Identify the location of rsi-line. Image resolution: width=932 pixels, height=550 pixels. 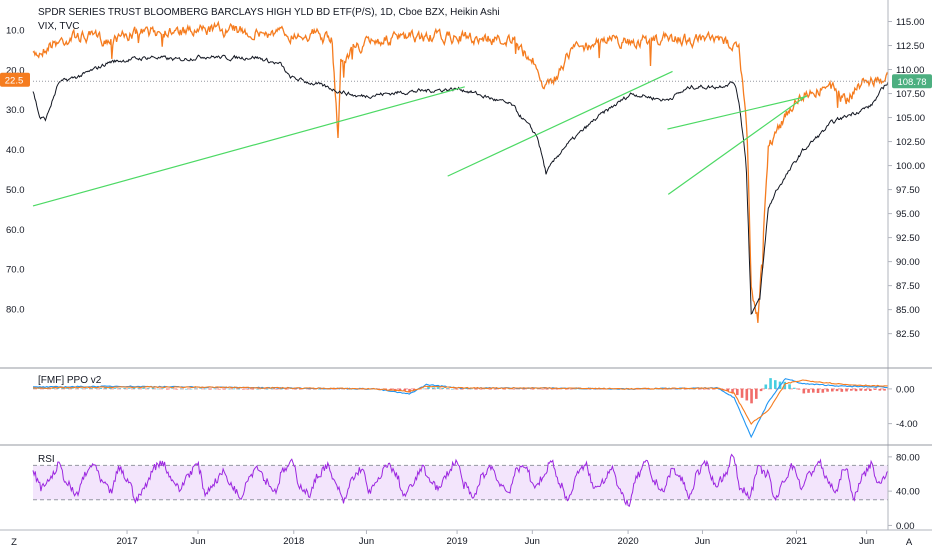
(460, 480).